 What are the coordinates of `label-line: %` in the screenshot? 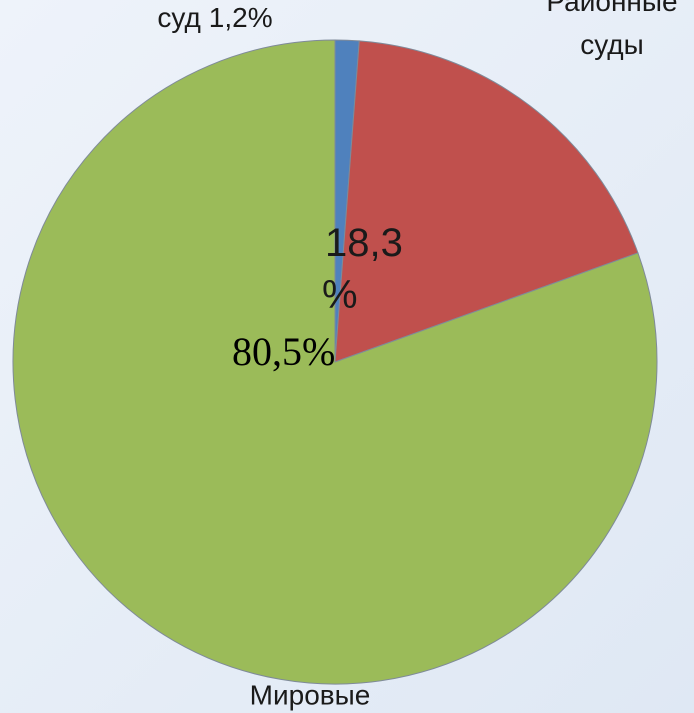 It's located at (340, 295).